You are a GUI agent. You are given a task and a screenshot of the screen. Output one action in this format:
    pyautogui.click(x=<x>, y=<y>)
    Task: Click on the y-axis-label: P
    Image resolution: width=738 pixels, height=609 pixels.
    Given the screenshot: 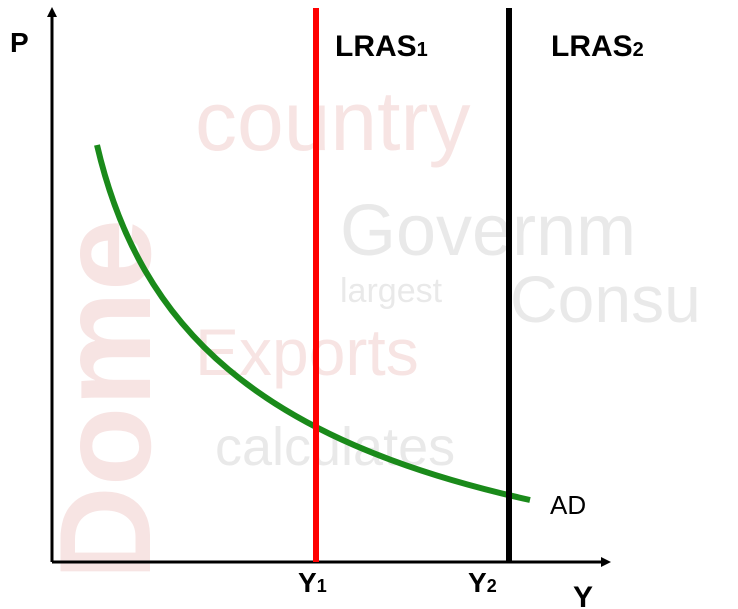 What is the action you would take?
    pyautogui.click(x=19, y=42)
    